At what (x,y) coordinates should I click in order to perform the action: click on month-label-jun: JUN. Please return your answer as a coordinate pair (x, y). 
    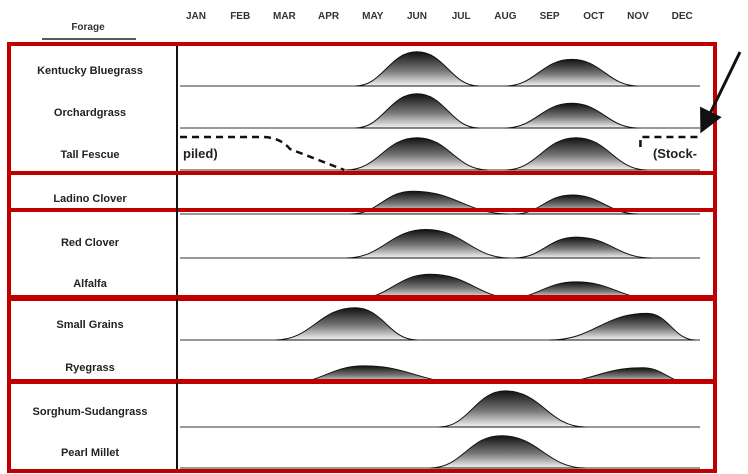
    Looking at the image, I should click on (417, 16).